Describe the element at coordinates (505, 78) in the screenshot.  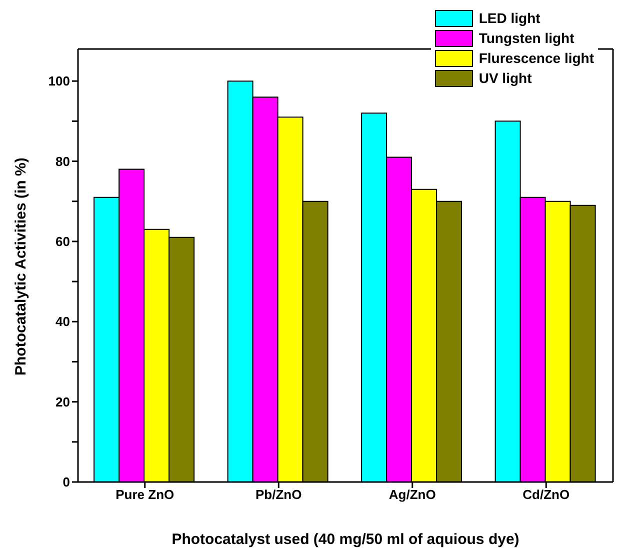
I see `legend-label: UV light` at that location.